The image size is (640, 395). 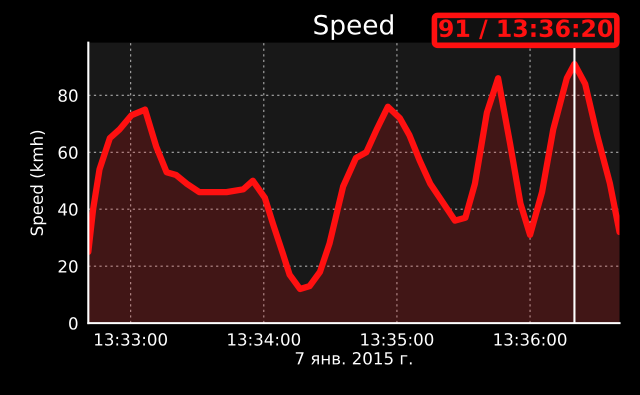 I want to click on y-tick-label: 40, so click(x=68, y=209).